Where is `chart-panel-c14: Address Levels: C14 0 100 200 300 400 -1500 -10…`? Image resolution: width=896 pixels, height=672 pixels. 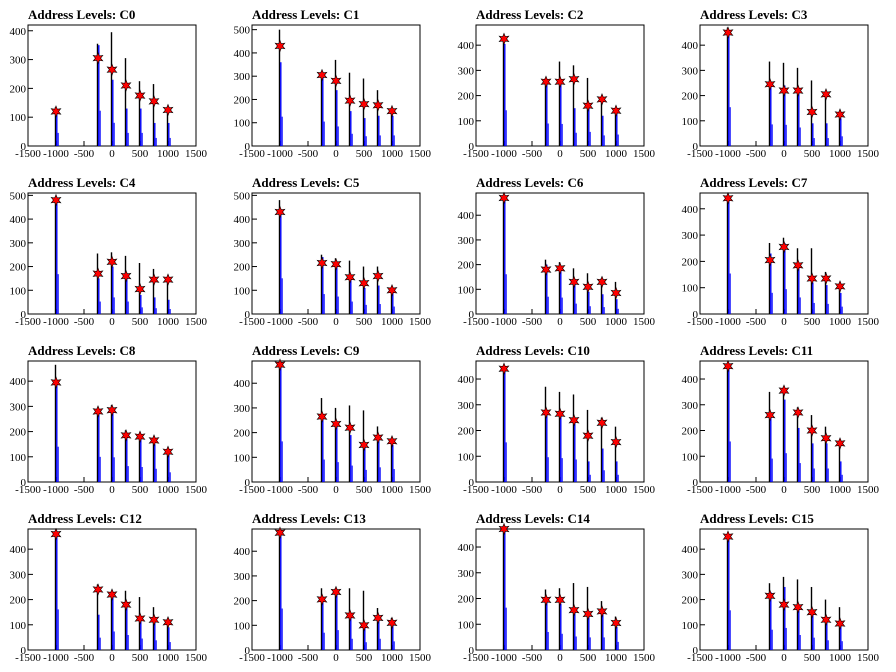
chart-panel-c14: Address Levels: C14 0 100 200 300 400 -1500 -10… is located at coordinates (557, 587).